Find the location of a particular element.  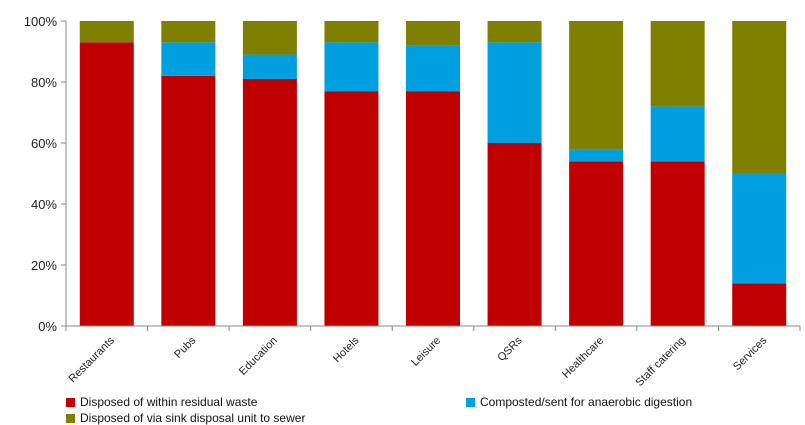

y-tick-label: 60% is located at coordinates (44, 143).